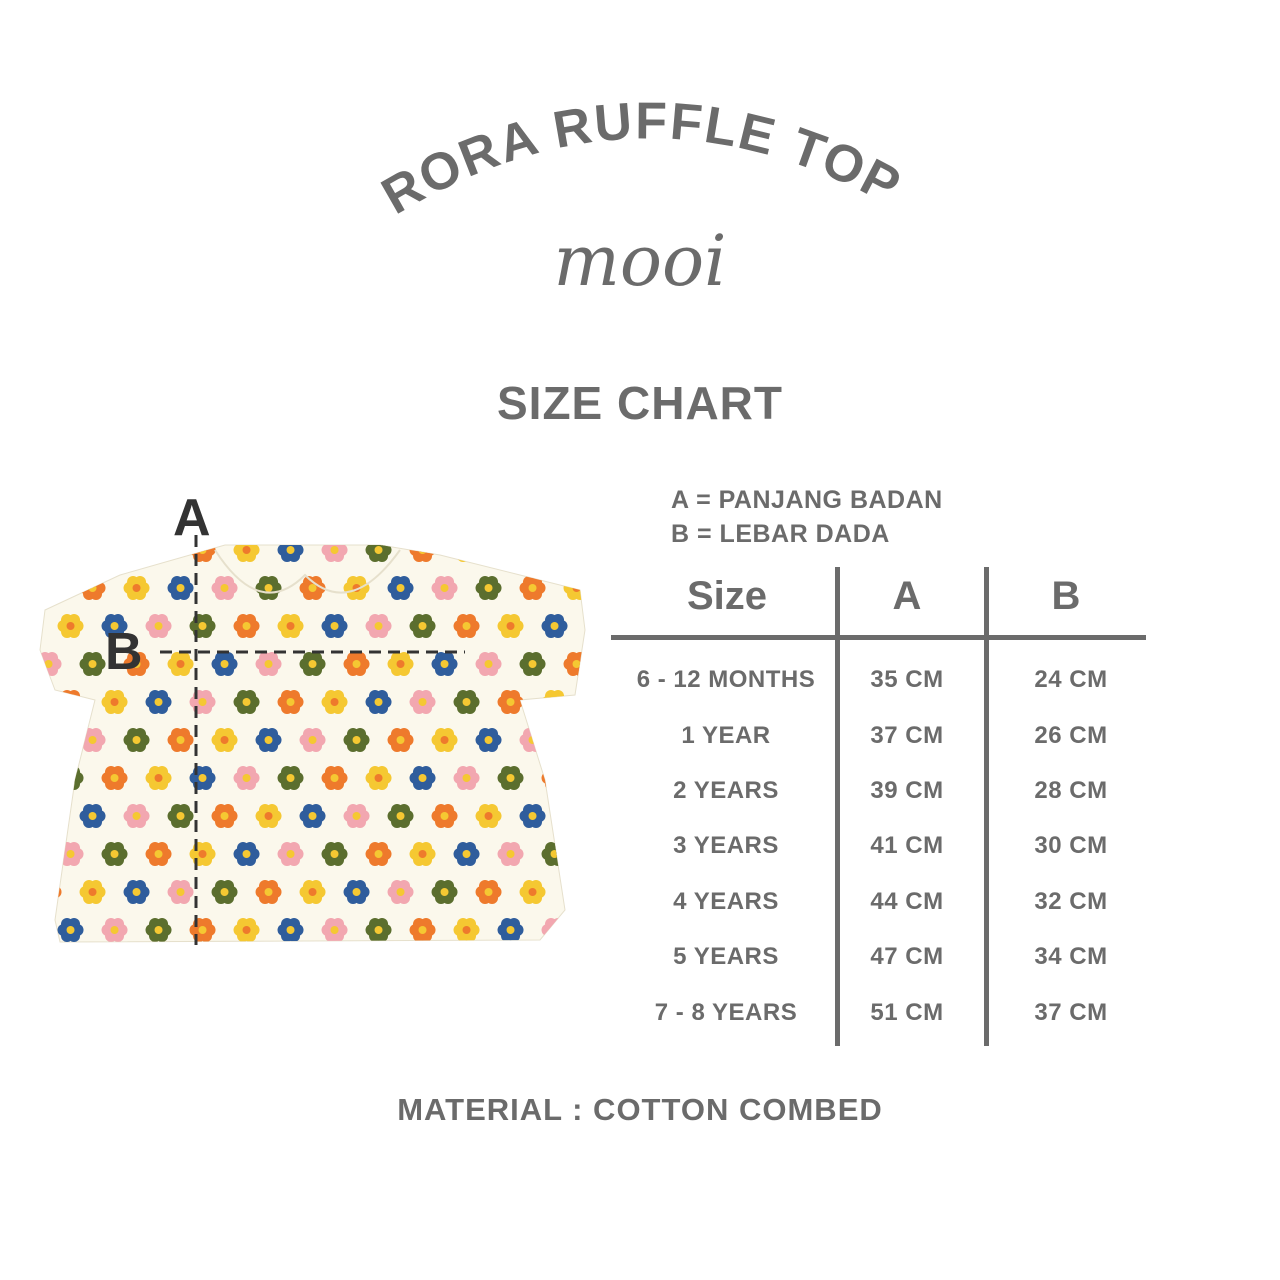  I want to click on b-cell: 30 CM, so click(1071, 845).